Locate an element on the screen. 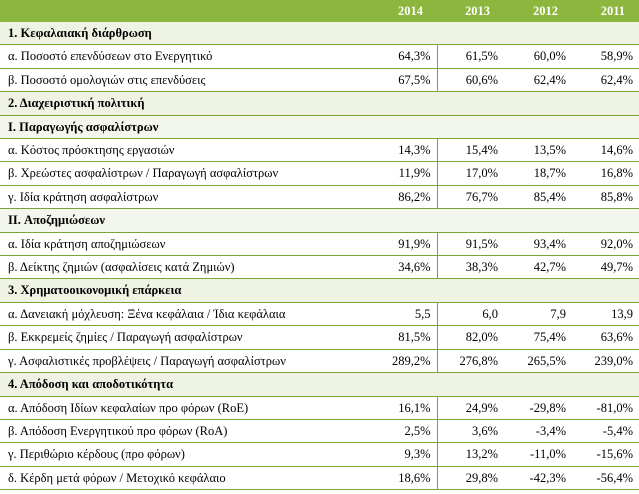 Image resolution: width=639 pixels, height=494 pixels. section-title: 2. Διαχειριστική πολιτική is located at coordinates (319, 103).